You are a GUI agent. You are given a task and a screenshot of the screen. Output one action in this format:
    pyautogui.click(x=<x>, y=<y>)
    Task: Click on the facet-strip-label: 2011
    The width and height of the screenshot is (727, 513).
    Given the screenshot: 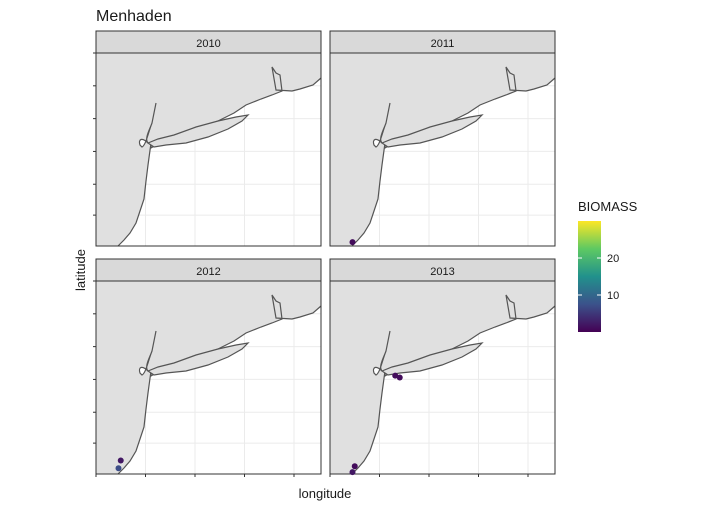 What is the action you would take?
    pyautogui.click(x=443, y=44)
    